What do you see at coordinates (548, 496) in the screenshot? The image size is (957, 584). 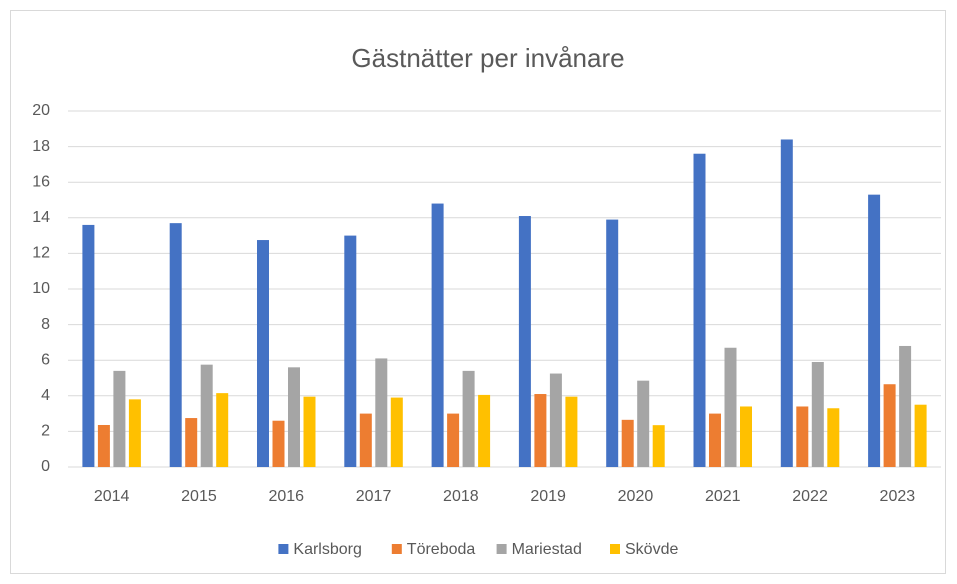 I see `x-tick-label: 2019` at bounding box center [548, 496].